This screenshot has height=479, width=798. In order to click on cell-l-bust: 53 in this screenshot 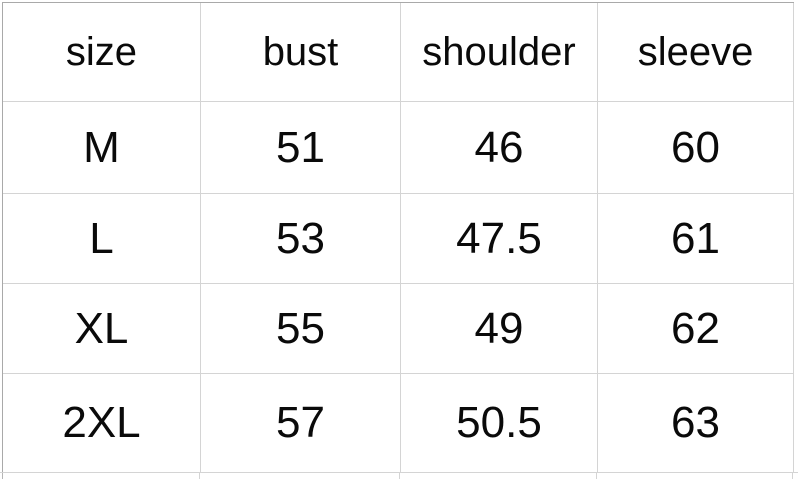, I will do `click(301, 239)`.